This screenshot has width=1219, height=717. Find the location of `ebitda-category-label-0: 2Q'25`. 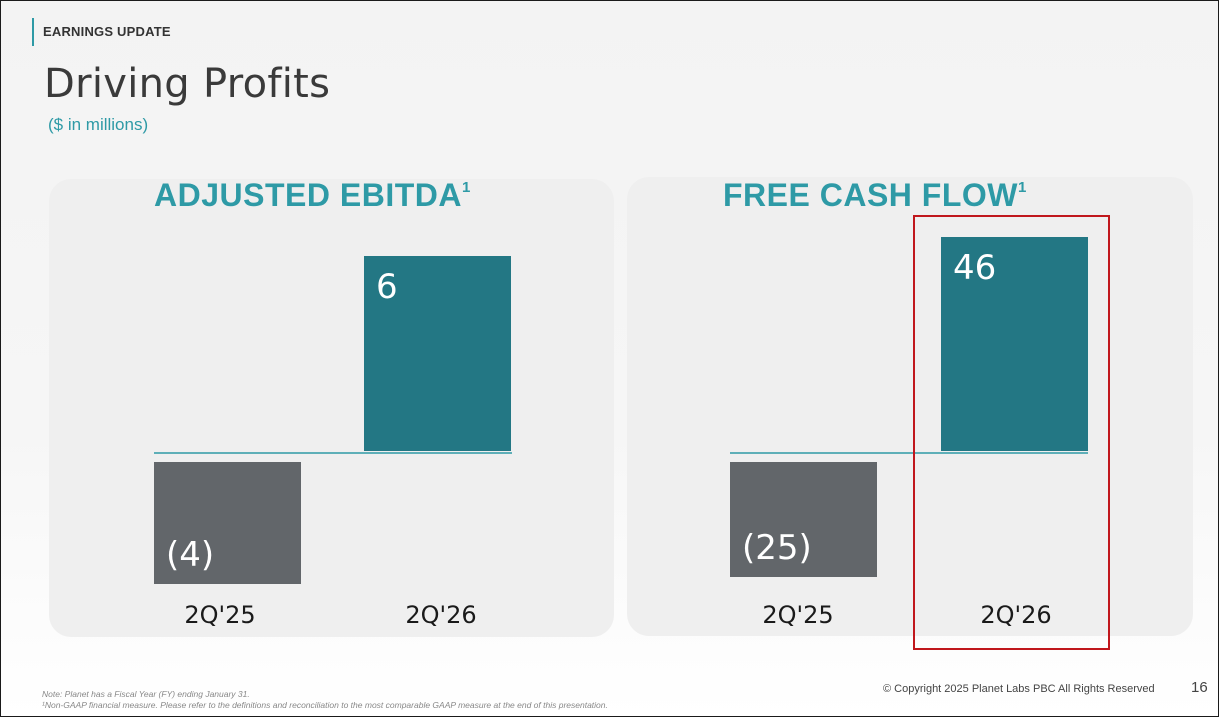

ebitda-category-label-0: 2Q'25 is located at coordinates (219, 615).